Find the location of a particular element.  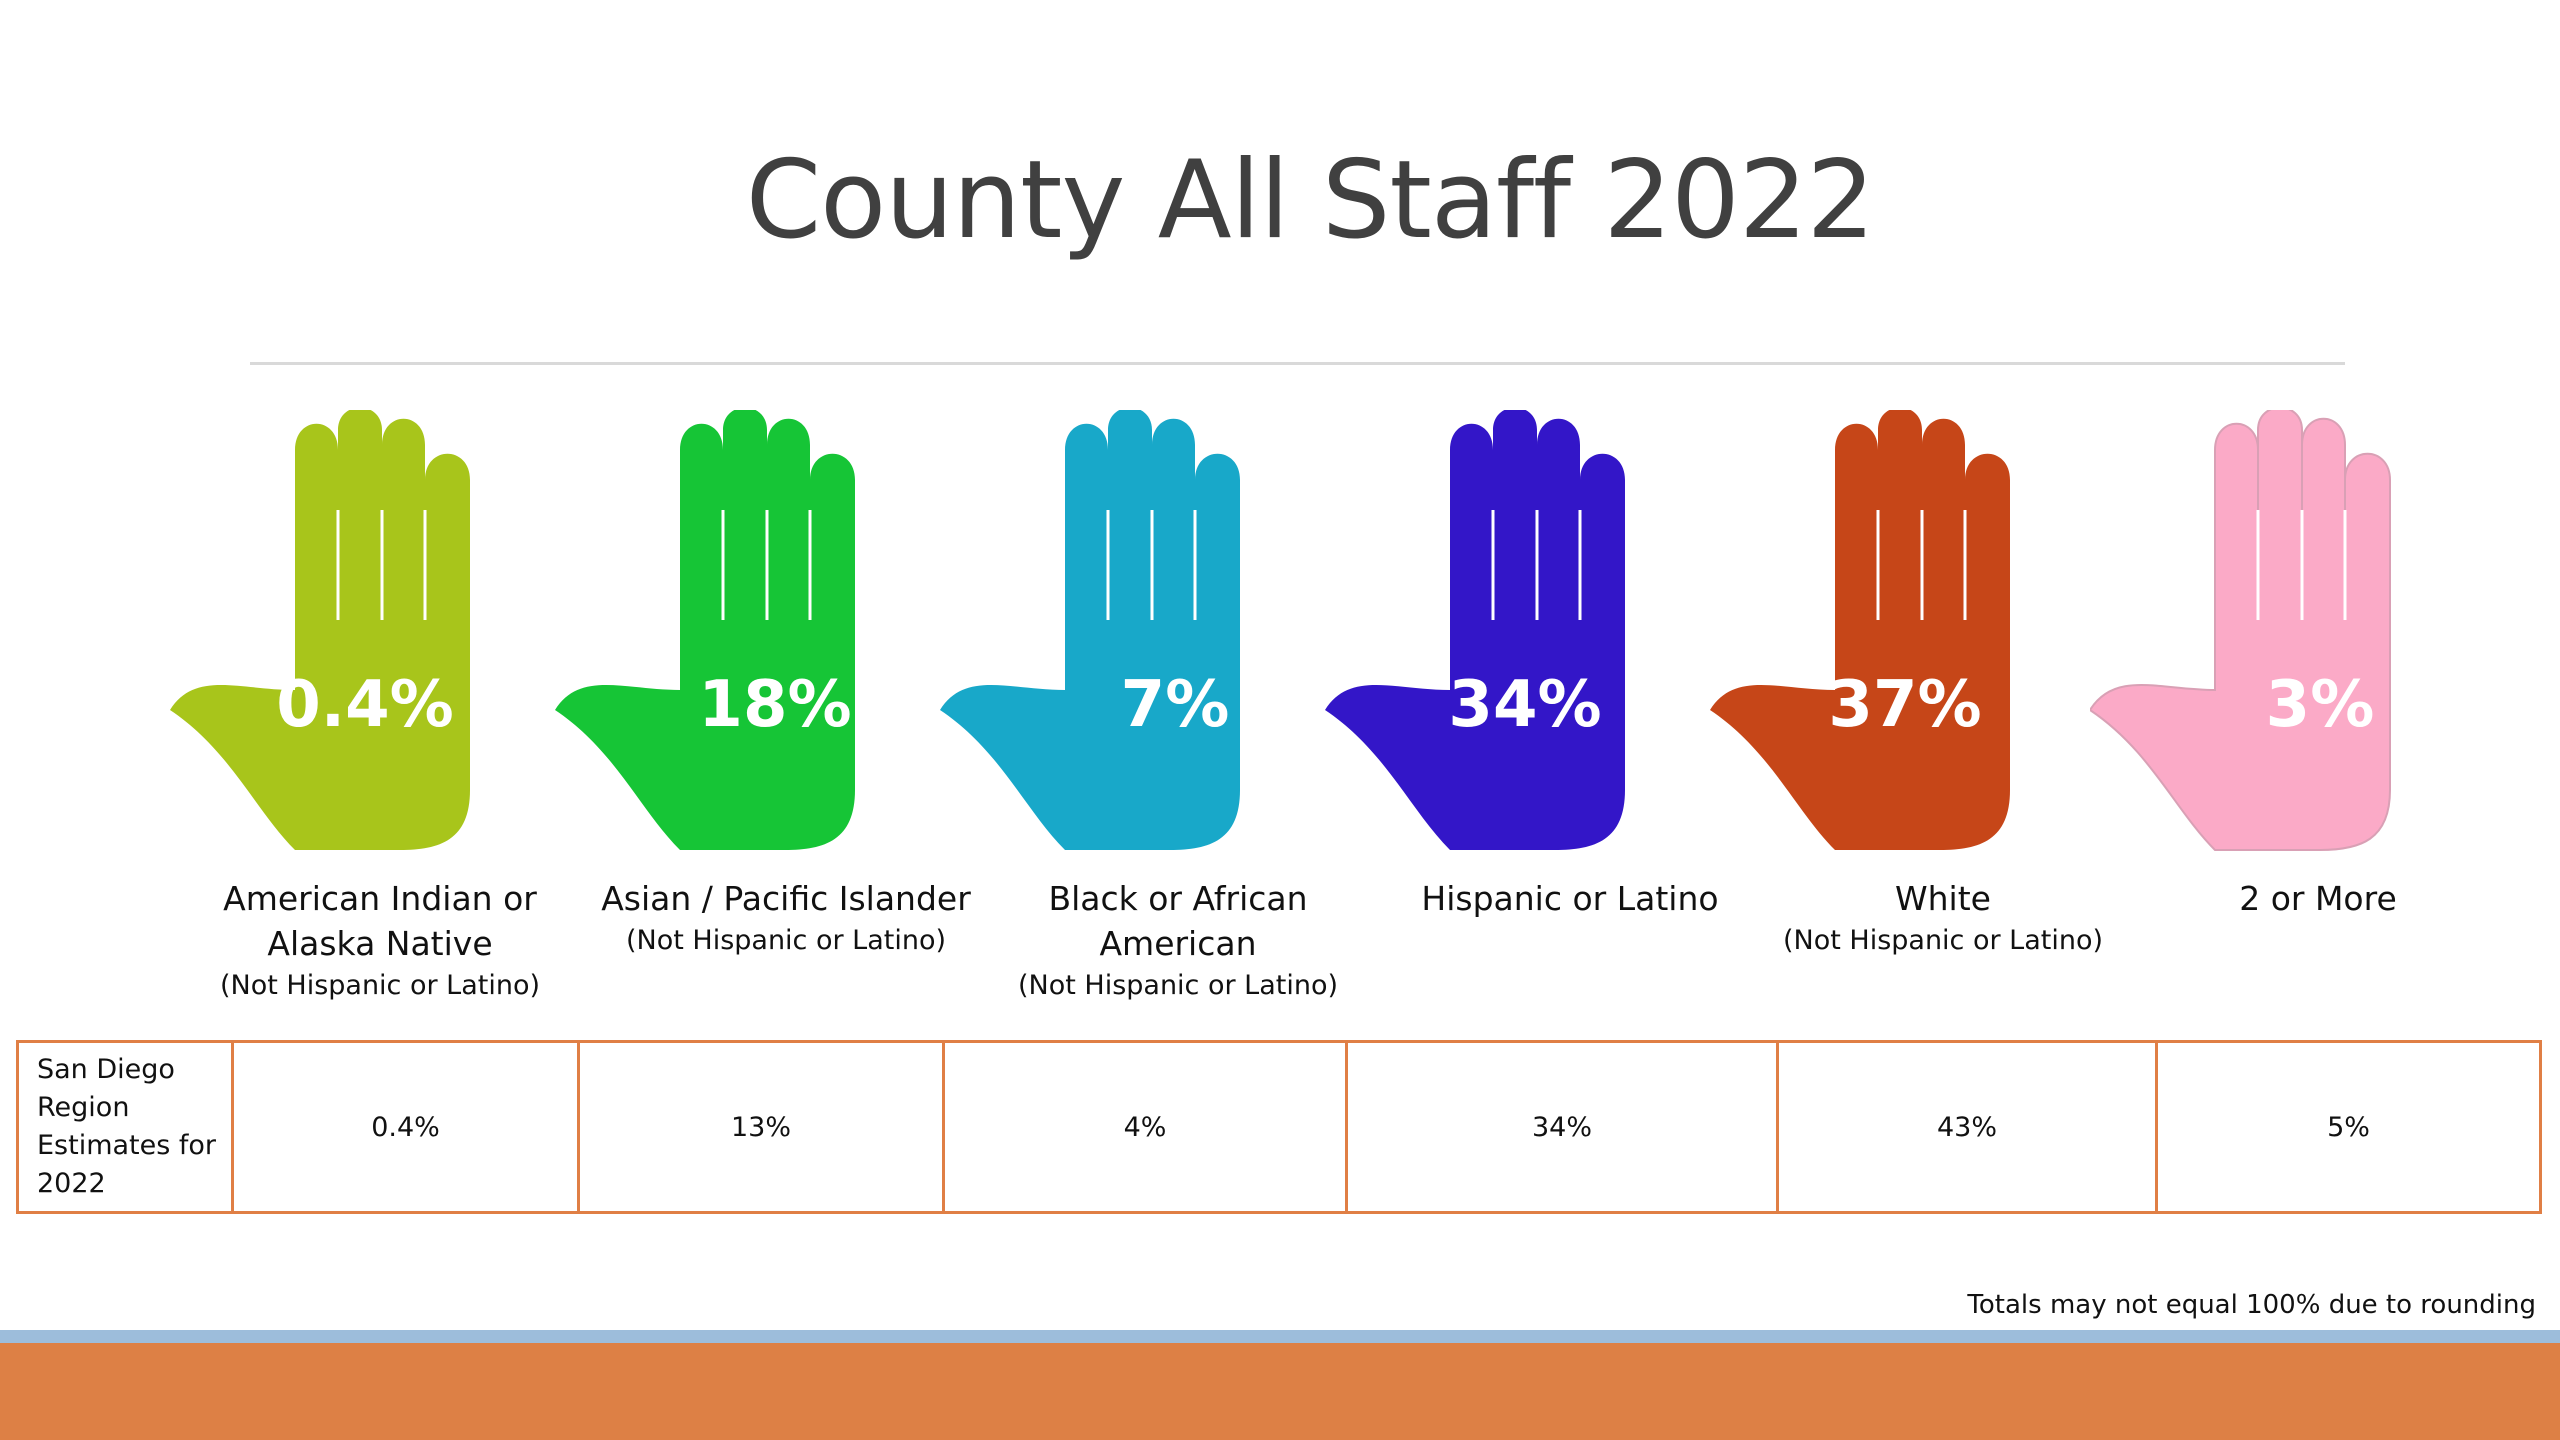

hand-icon-white: 37% is located at coordinates (1875, 635).